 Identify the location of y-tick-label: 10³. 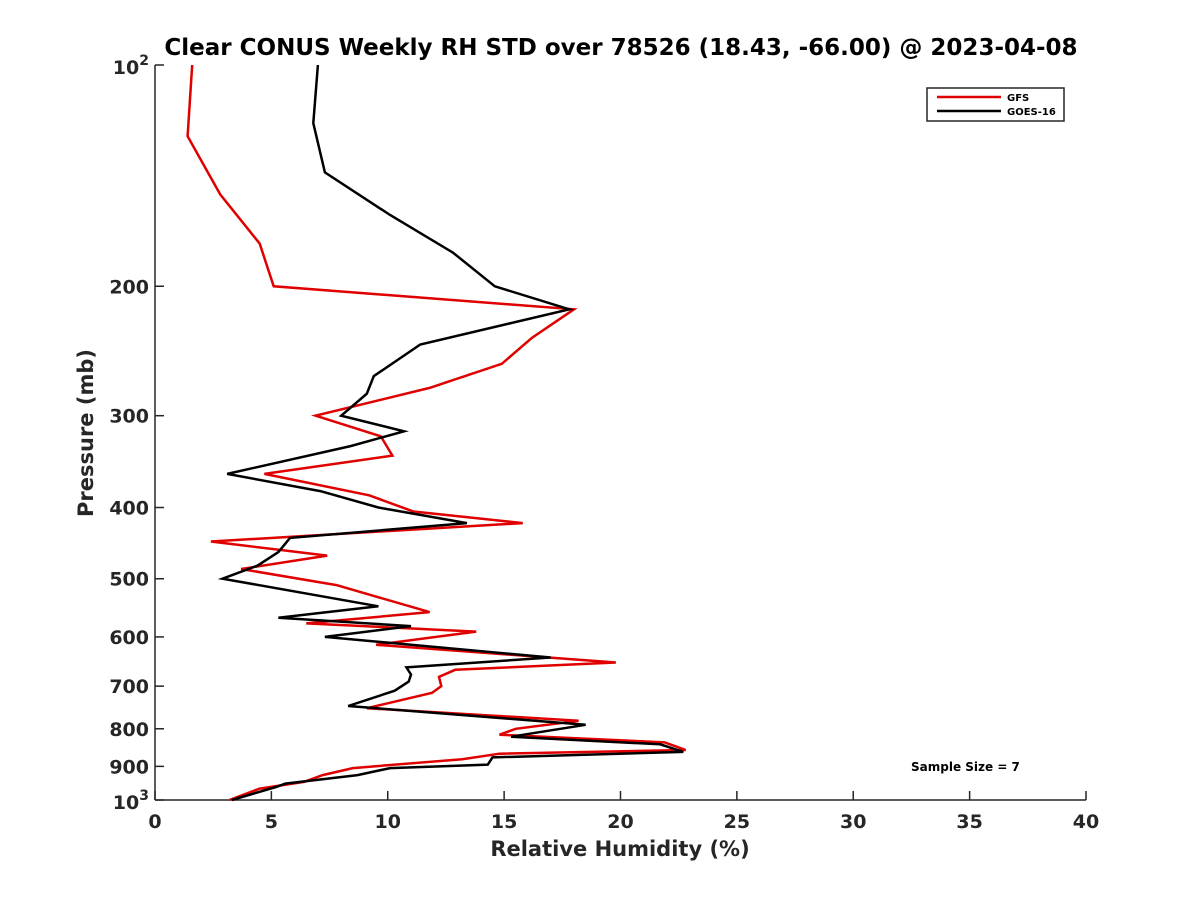
(131, 801).